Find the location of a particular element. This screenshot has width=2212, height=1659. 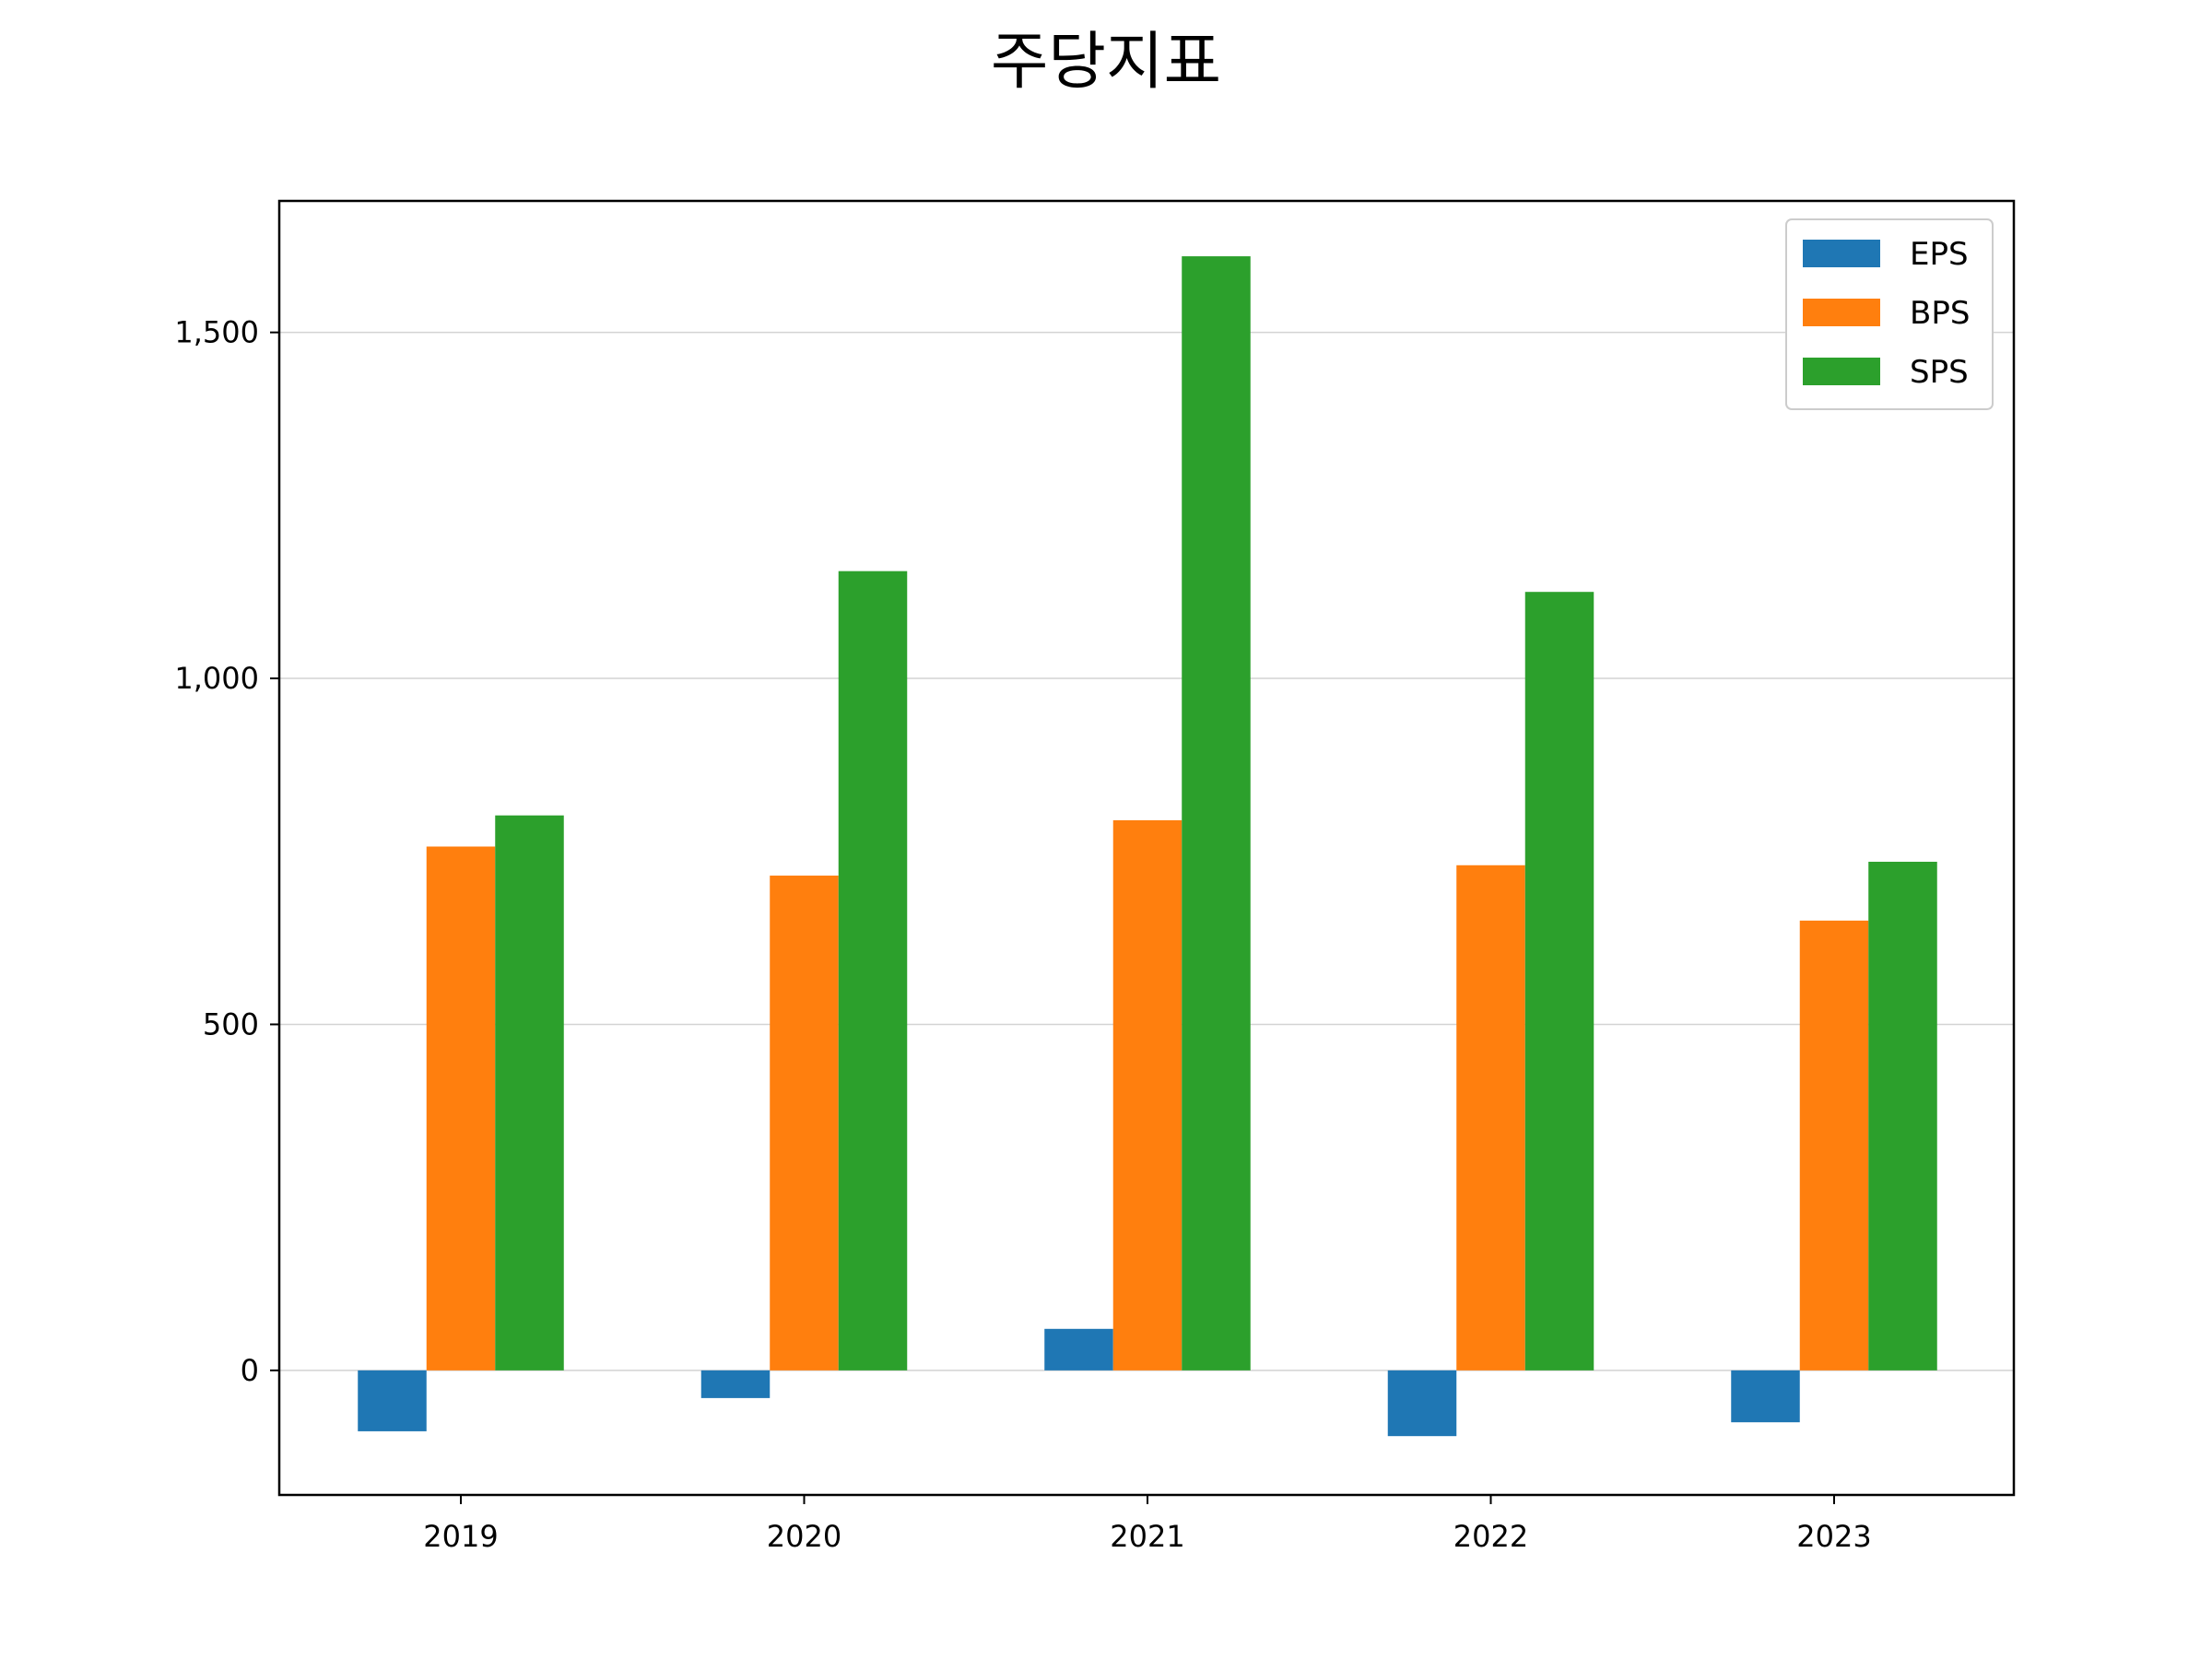

x-tick-label: 2019 is located at coordinates (460, 1536).